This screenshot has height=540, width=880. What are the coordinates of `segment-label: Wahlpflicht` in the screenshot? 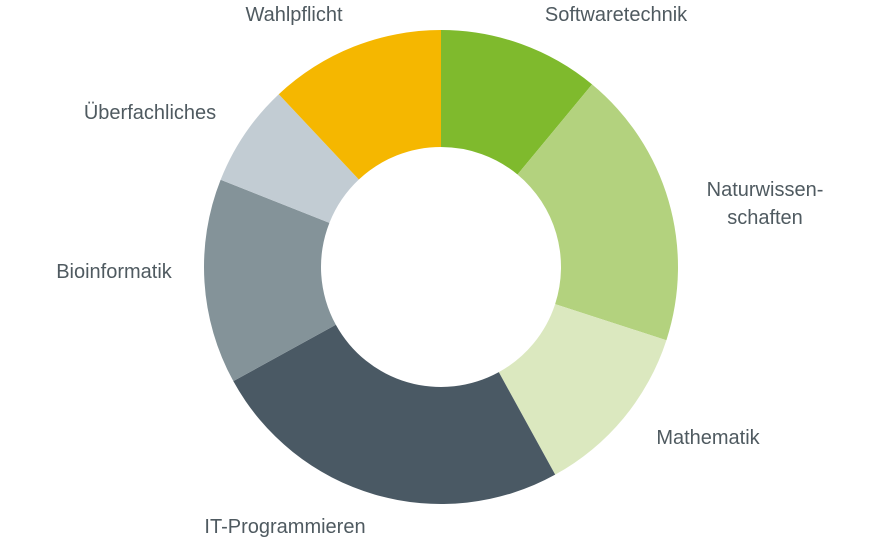 It's located at (294, 15).